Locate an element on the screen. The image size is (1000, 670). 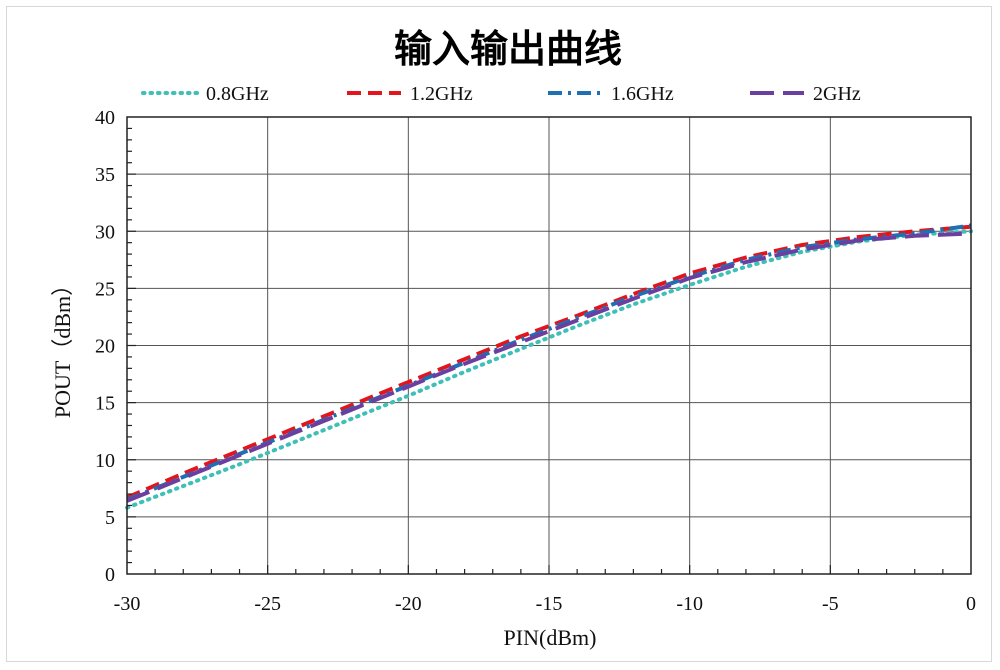
legend-label: 0.8GHz is located at coordinates (237, 94).